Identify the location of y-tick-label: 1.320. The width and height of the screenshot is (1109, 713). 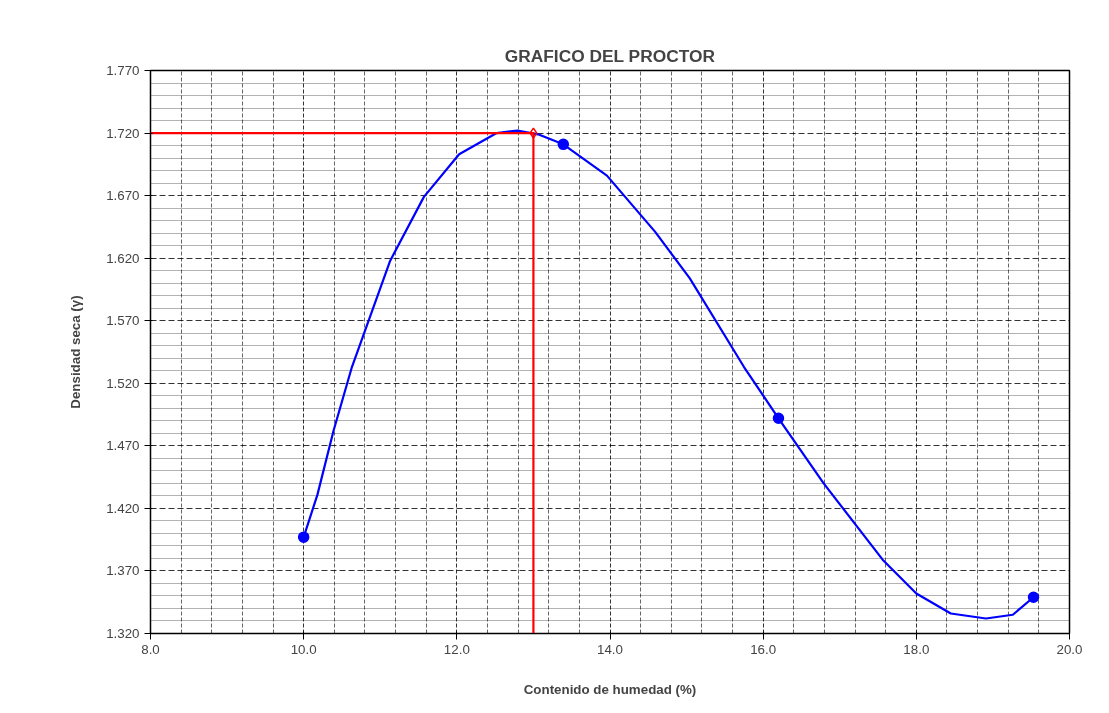
(123, 633).